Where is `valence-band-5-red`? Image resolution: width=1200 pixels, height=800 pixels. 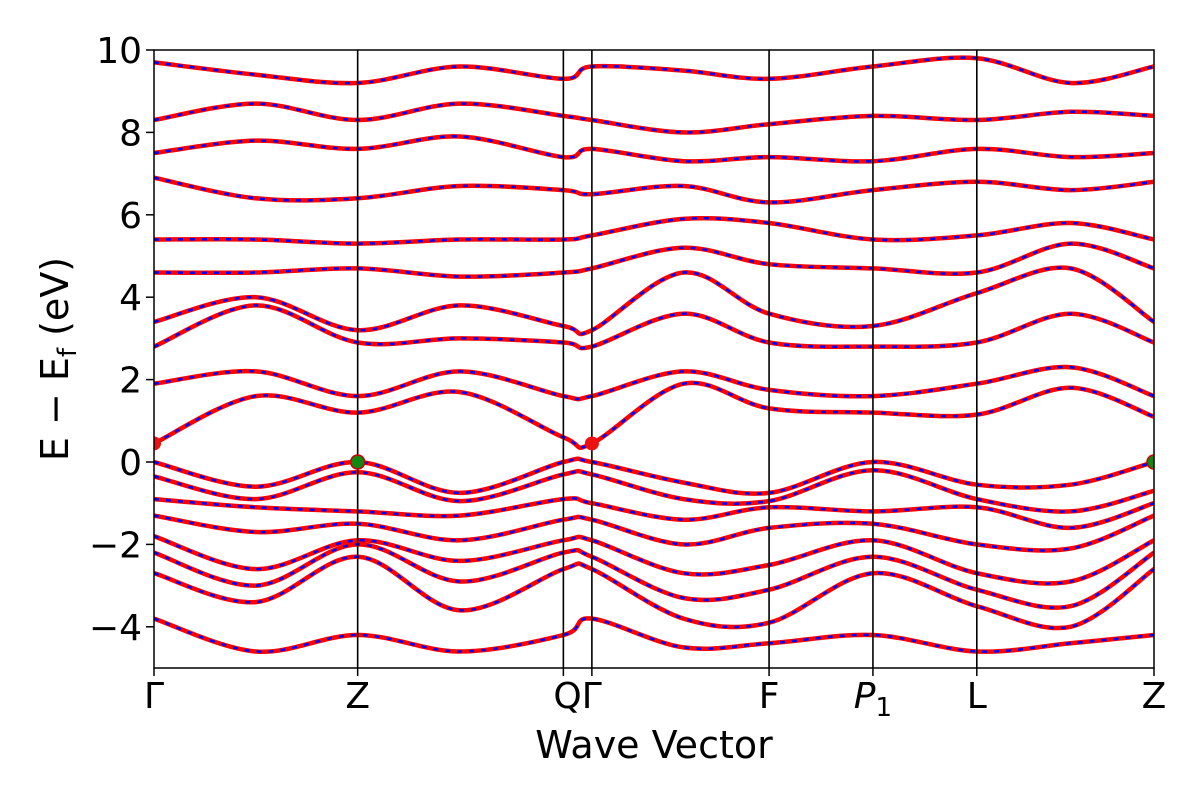
valence-band-5-red is located at coordinates (654, 559).